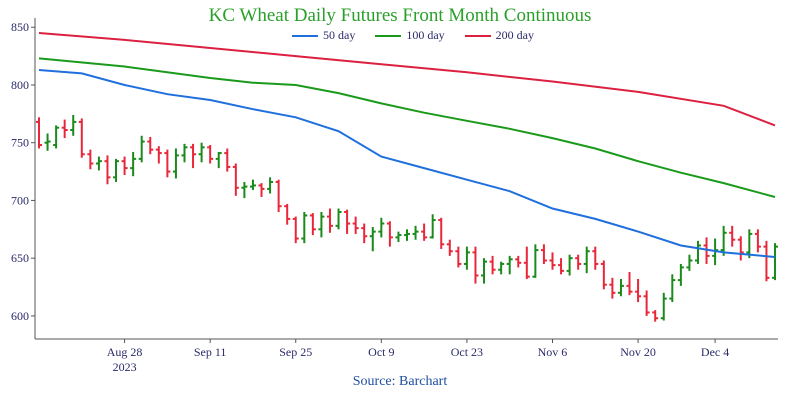 The height and width of the screenshot is (400, 800). Describe the element at coordinates (125, 367) in the screenshot. I see `x-tick-sublabel: 2023` at that location.